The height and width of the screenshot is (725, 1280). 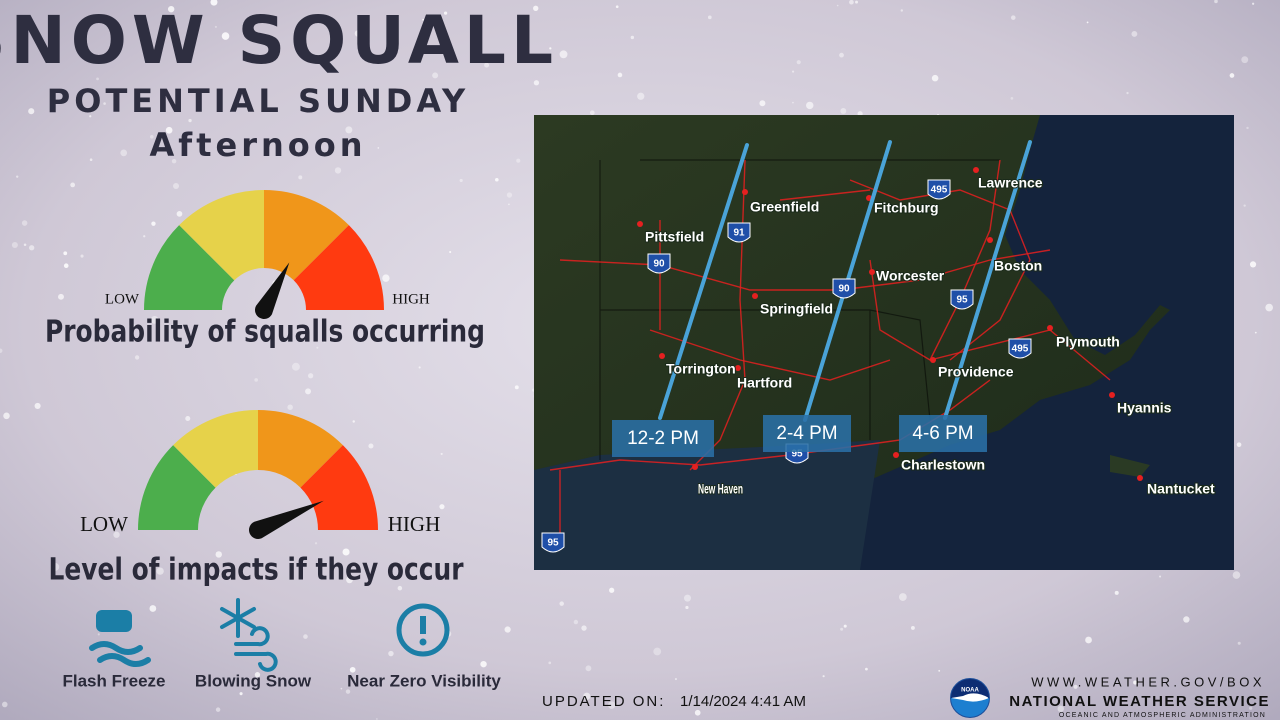 I want to click on noaa-logo: NOAA, so click(x=970, y=698).